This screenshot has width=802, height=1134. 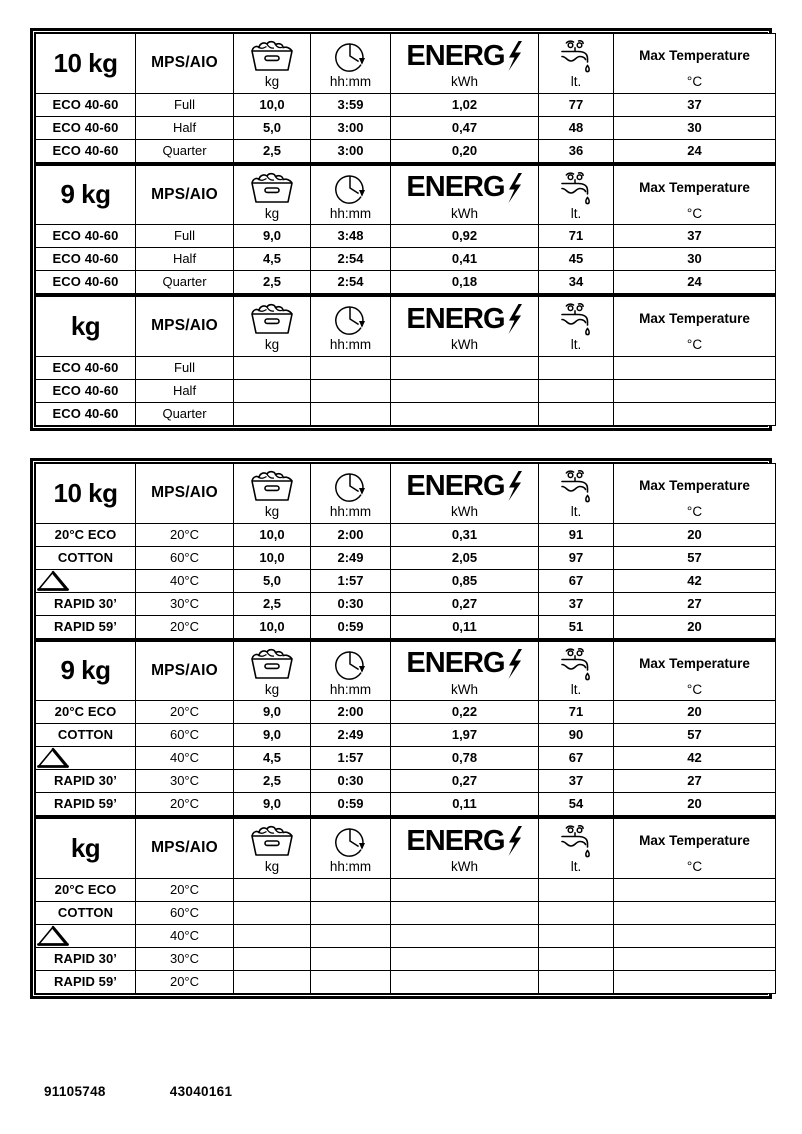 What do you see at coordinates (272, 841) in the screenshot?
I see `basket-icon-wrap` at bounding box center [272, 841].